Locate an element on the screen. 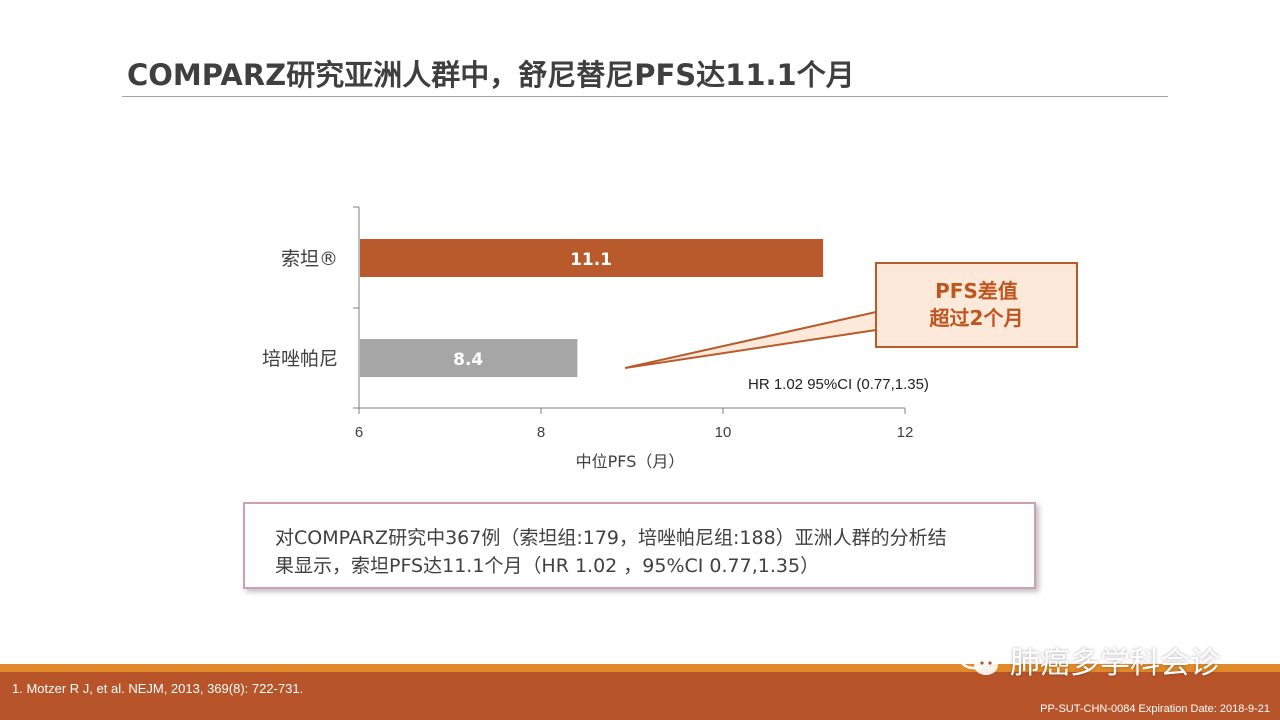 The height and width of the screenshot is (720, 1280). bar-value-label: 8.4 is located at coordinates (468, 360).